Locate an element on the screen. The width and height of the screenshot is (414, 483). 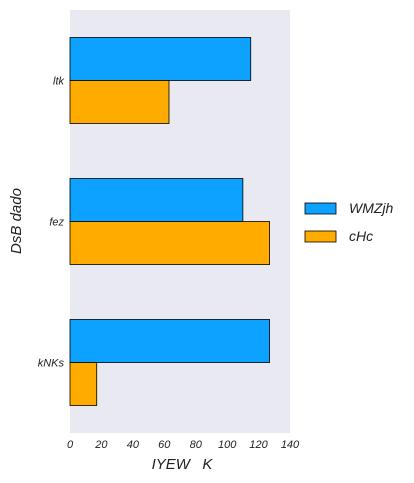
x-tick-labels: 0 20 40 60 80 100 120 140 is located at coordinates (183, 445).